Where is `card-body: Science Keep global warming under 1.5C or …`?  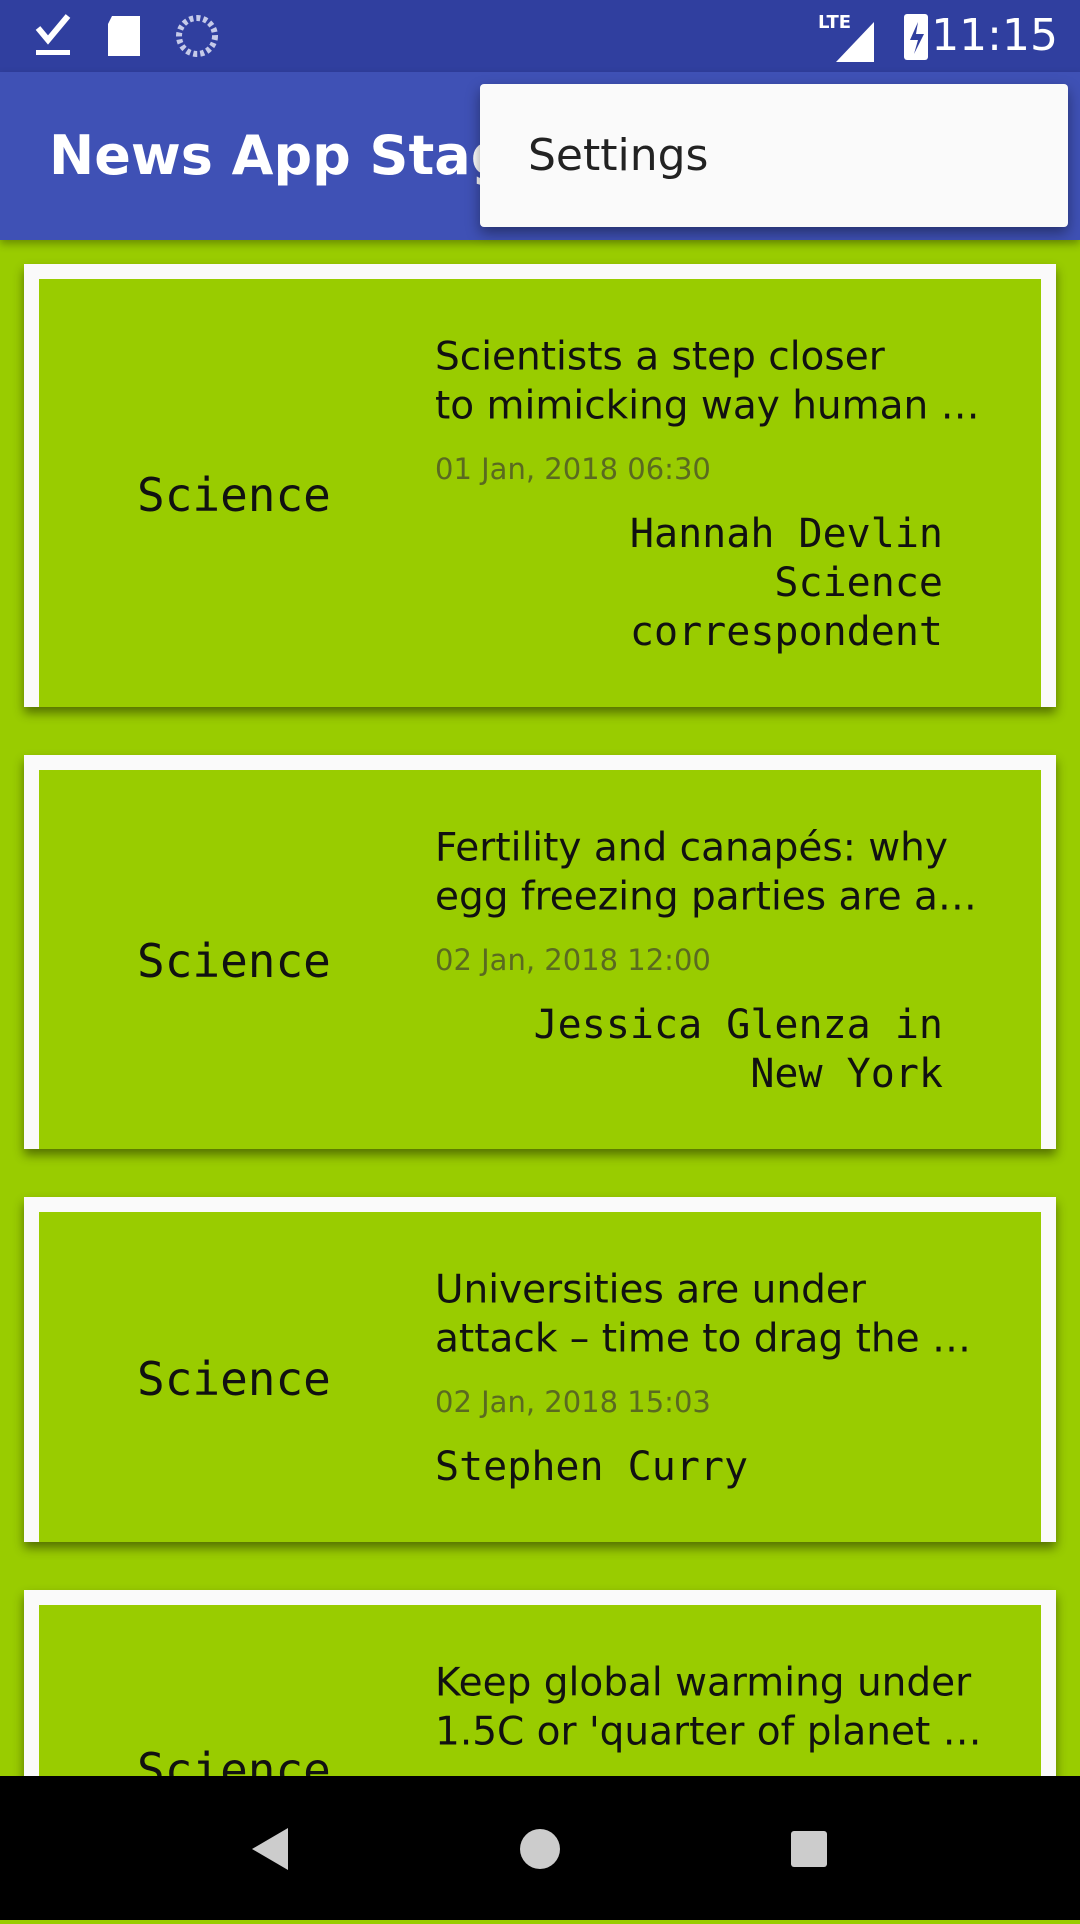
card-body: Science Keep global warming under 1.5C or … is located at coordinates (540, 1690).